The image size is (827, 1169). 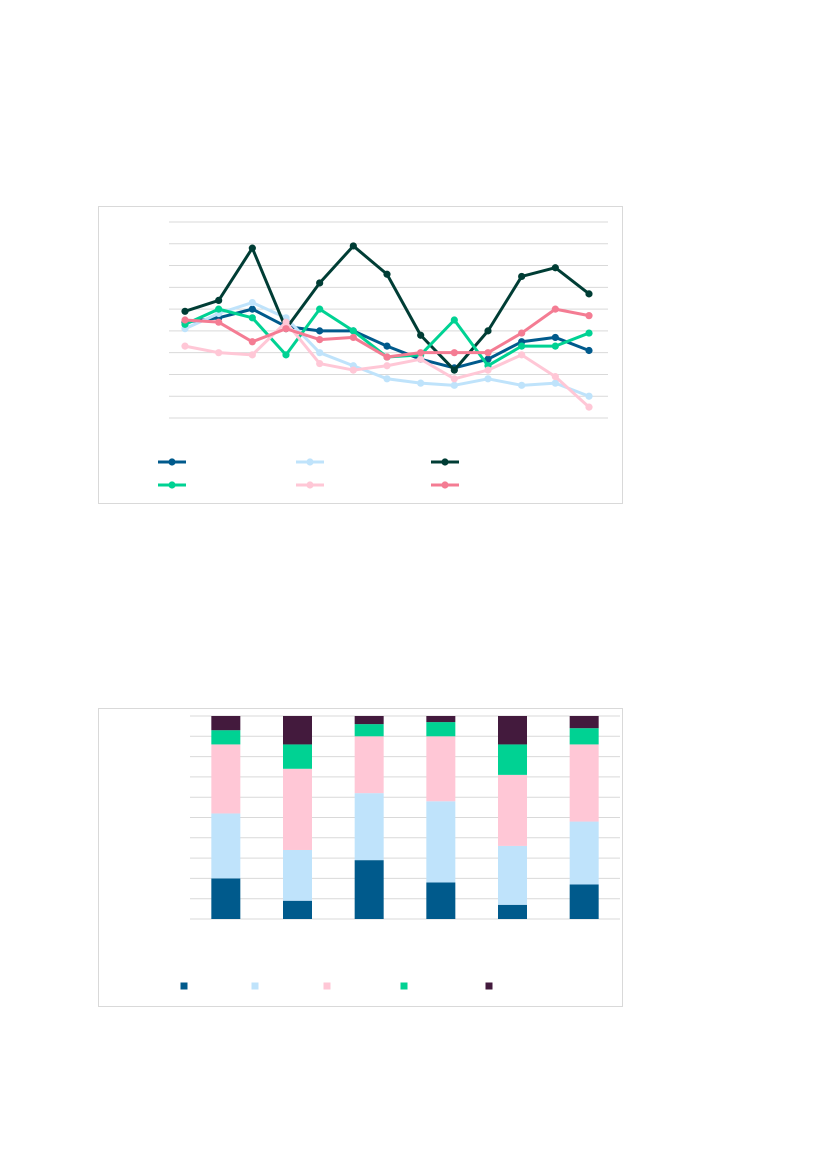 I want to click on bar-chart-svg, so click(x=400, y=852).